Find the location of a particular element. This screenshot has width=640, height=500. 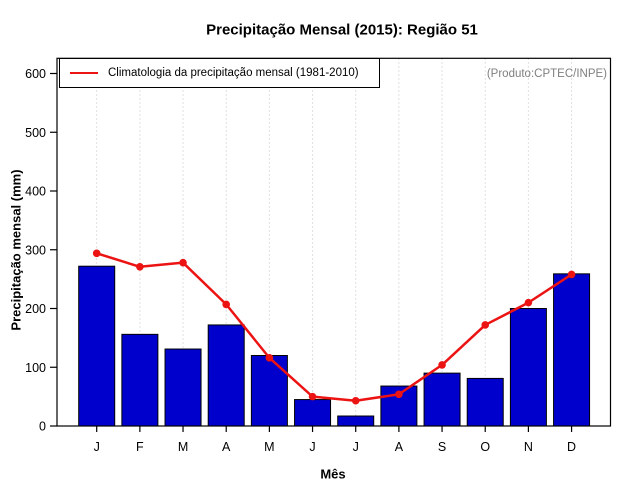

bar-6-J is located at coordinates (356, 421).